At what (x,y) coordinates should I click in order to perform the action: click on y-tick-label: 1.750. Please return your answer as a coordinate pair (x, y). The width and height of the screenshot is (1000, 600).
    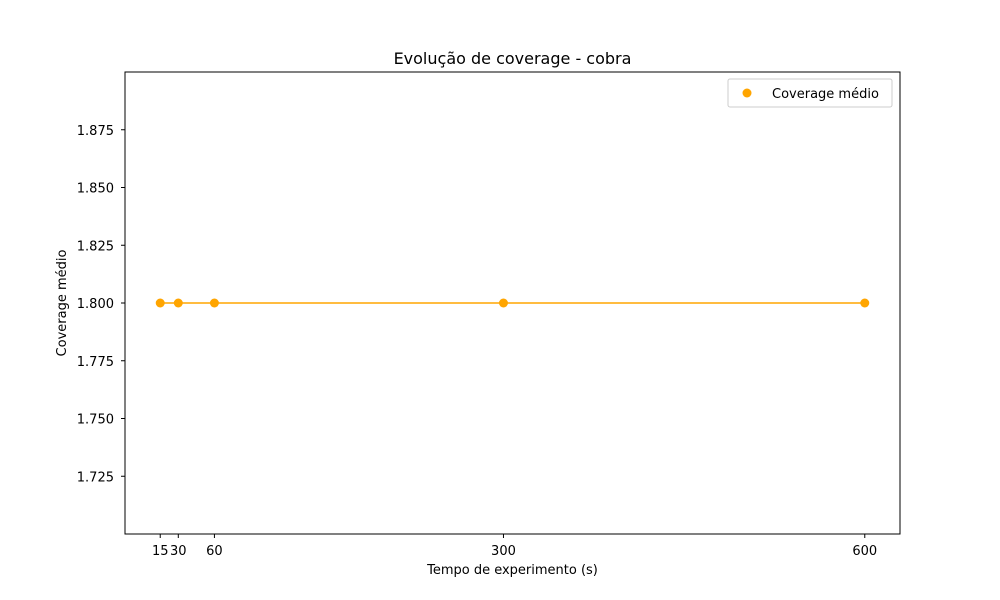
    Looking at the image, I should click on (95, 420).